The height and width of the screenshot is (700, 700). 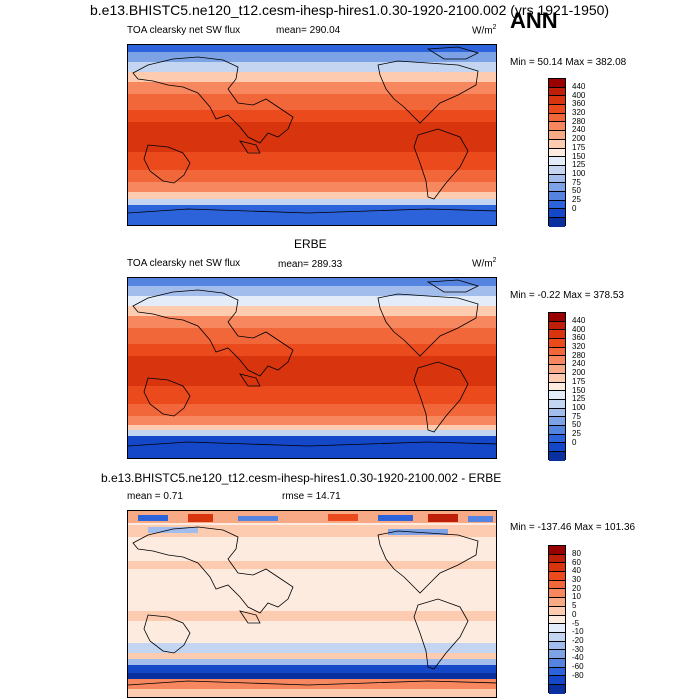 I want to click on panel-minmax: Min = -137.46 Max = 101.36, so click(x=573, y=527).